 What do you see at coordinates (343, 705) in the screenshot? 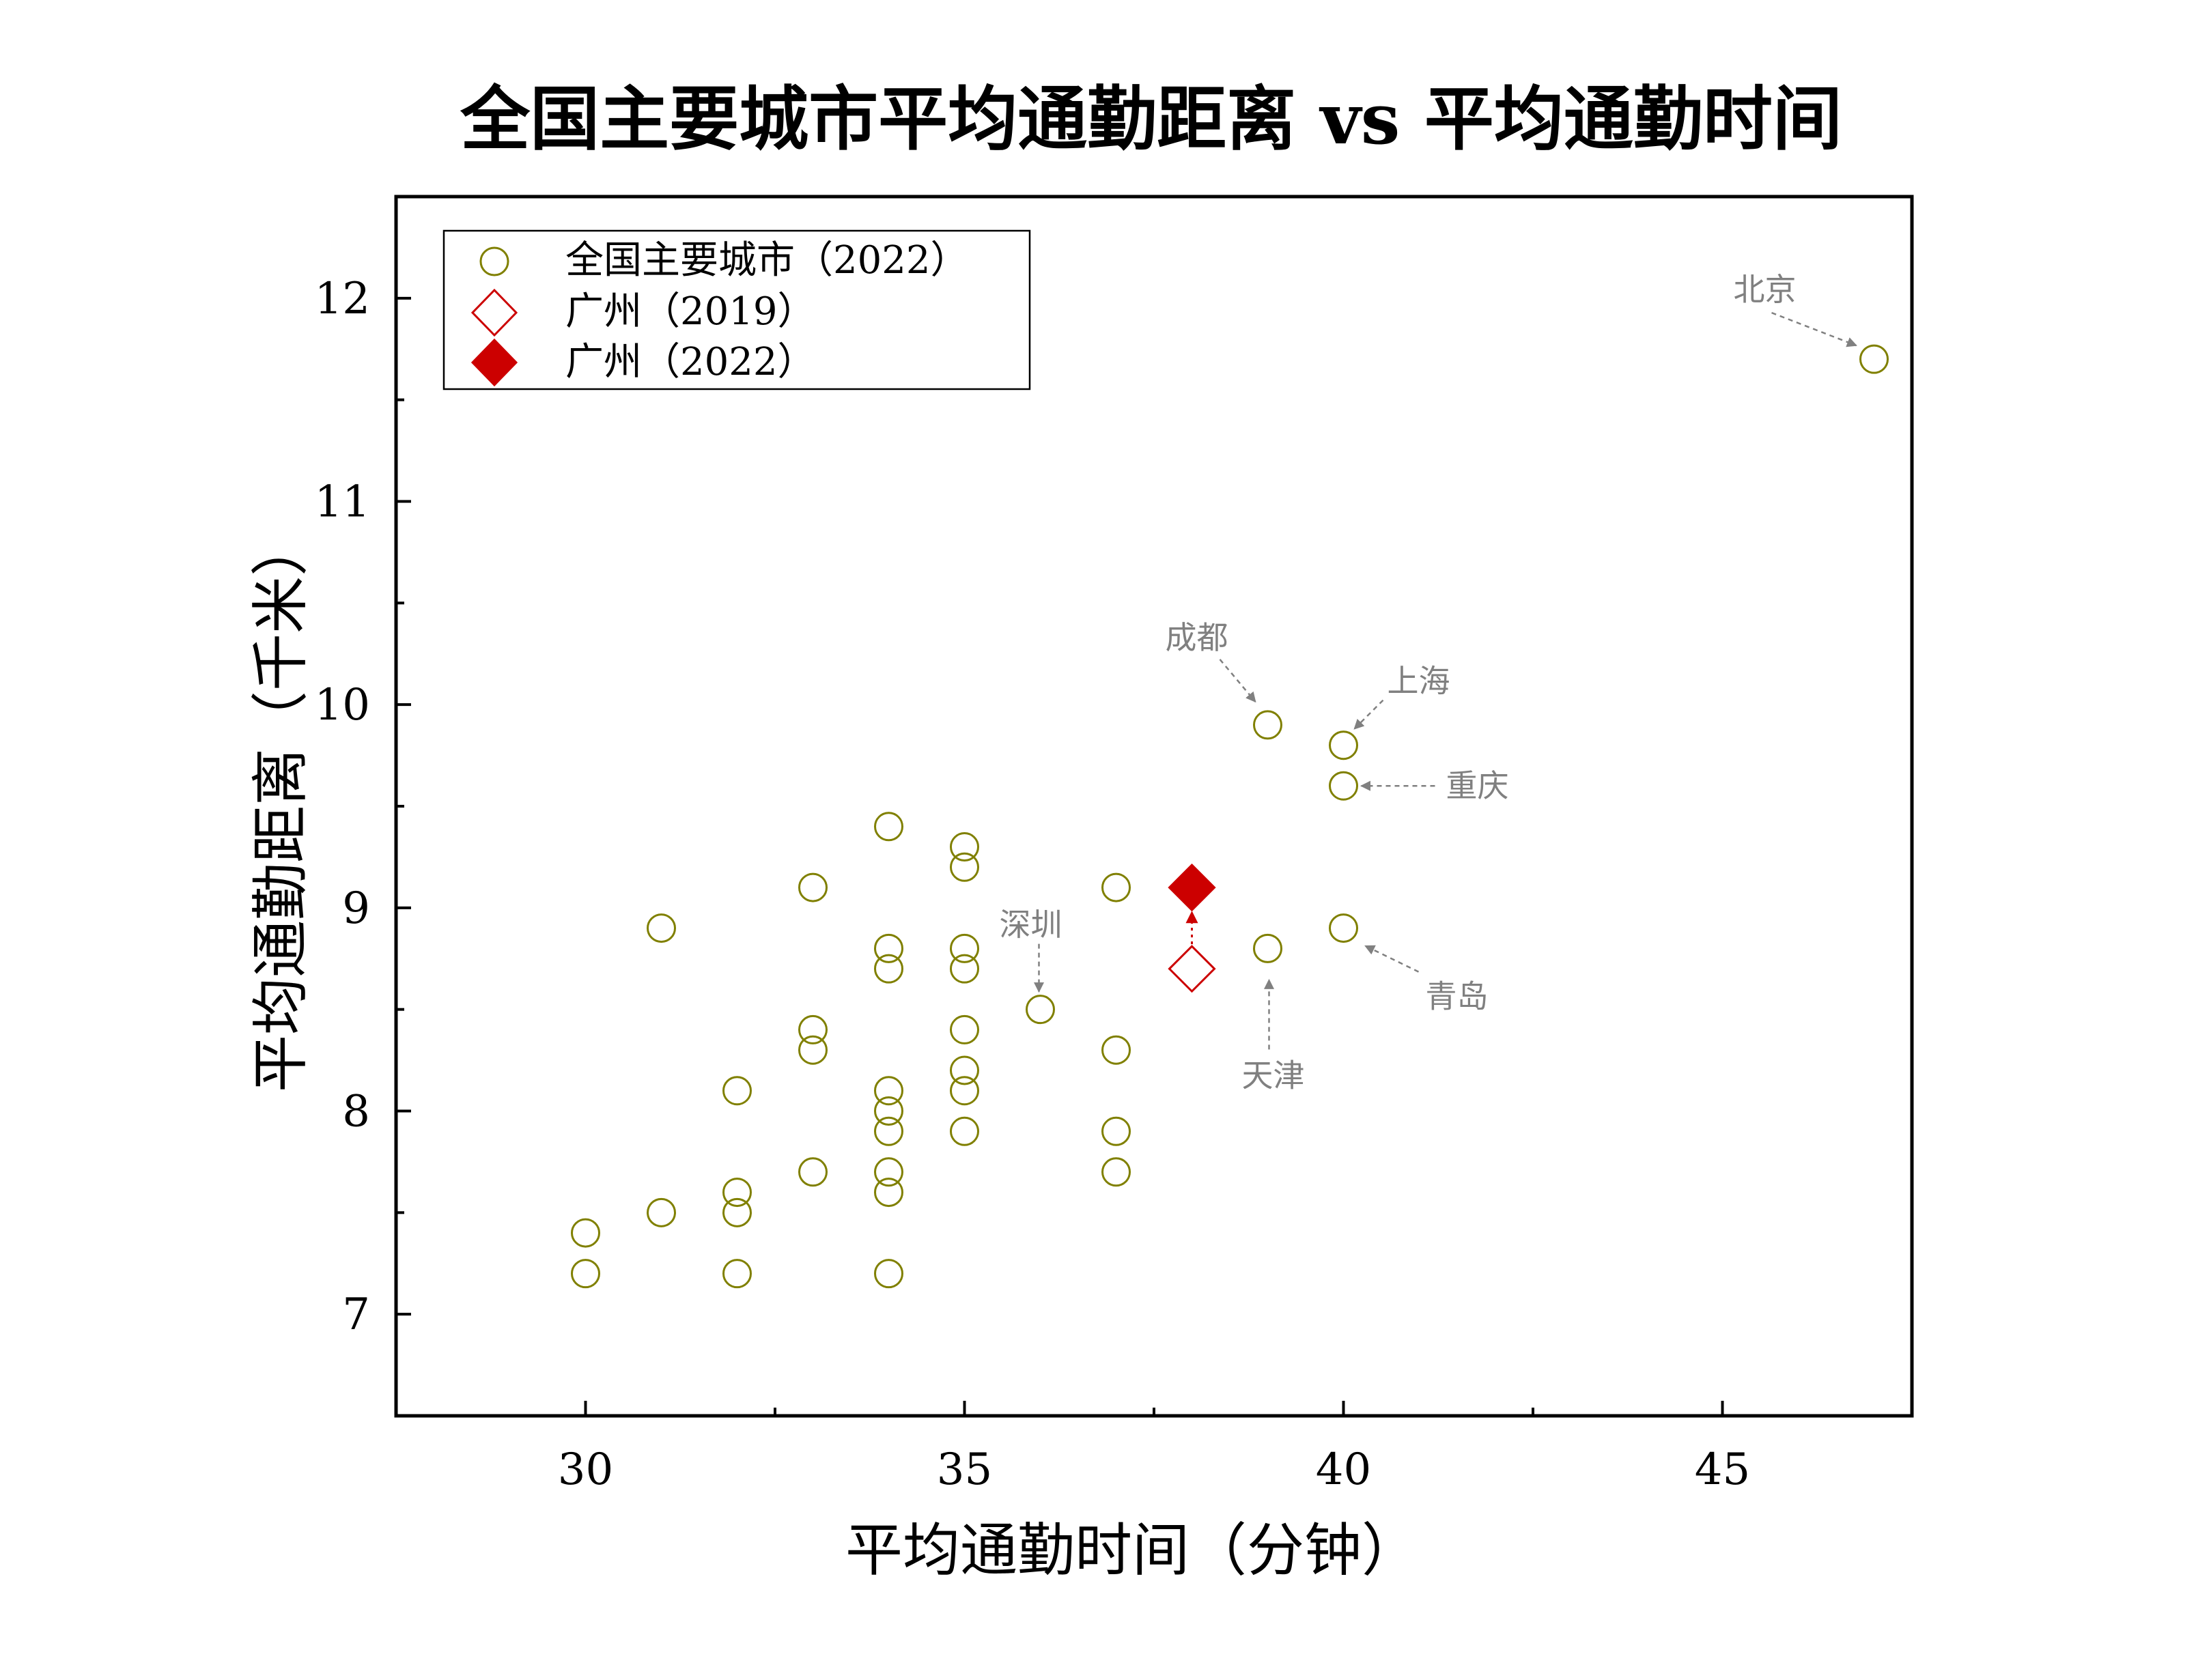
I see `y-tick-label: 10` at bounding box center [343, 705].